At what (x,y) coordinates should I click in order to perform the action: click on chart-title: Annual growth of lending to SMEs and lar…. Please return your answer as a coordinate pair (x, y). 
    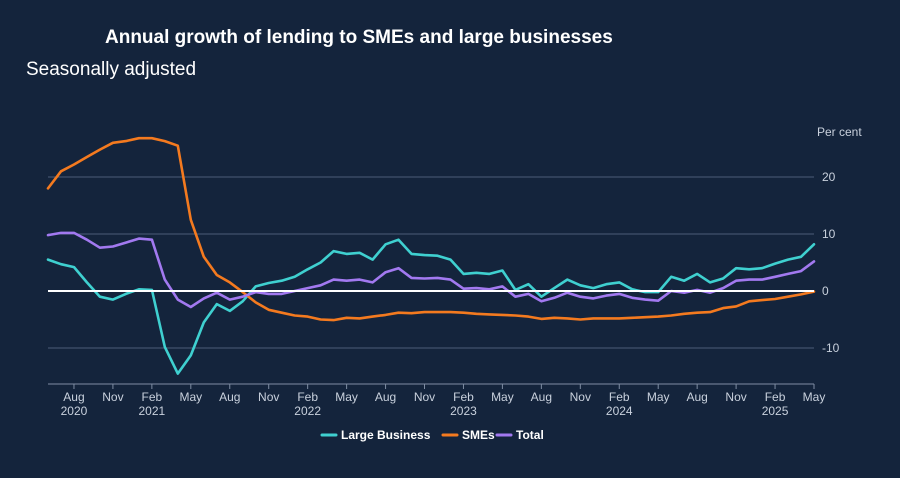
    Looking at the image, I should click on (359, 37).